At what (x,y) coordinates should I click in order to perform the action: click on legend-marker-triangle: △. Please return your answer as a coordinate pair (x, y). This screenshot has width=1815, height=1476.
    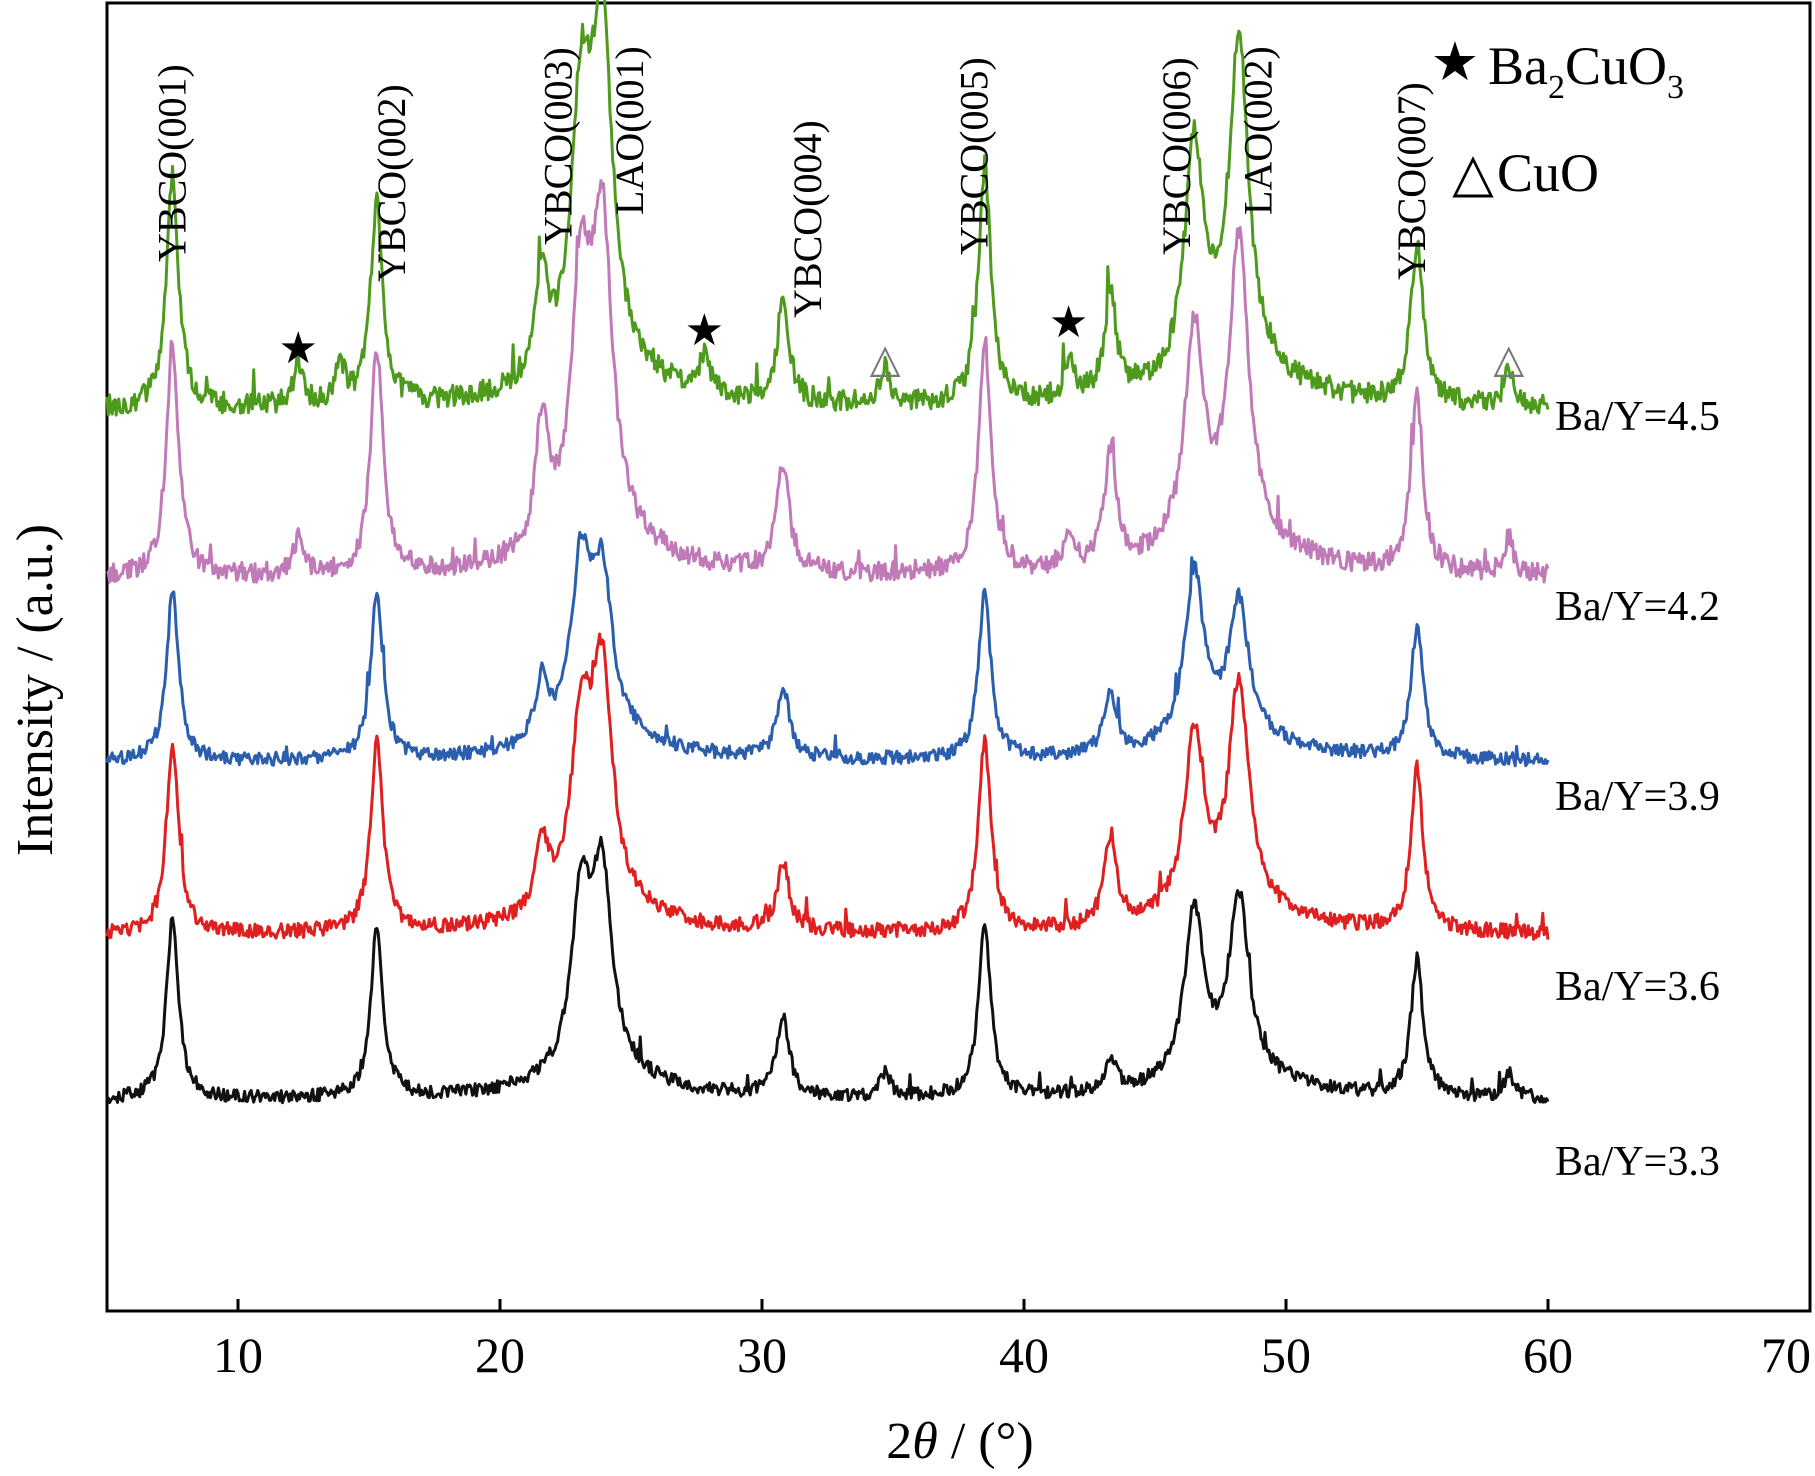
    Looking at the image, I should click on (1473, 173).